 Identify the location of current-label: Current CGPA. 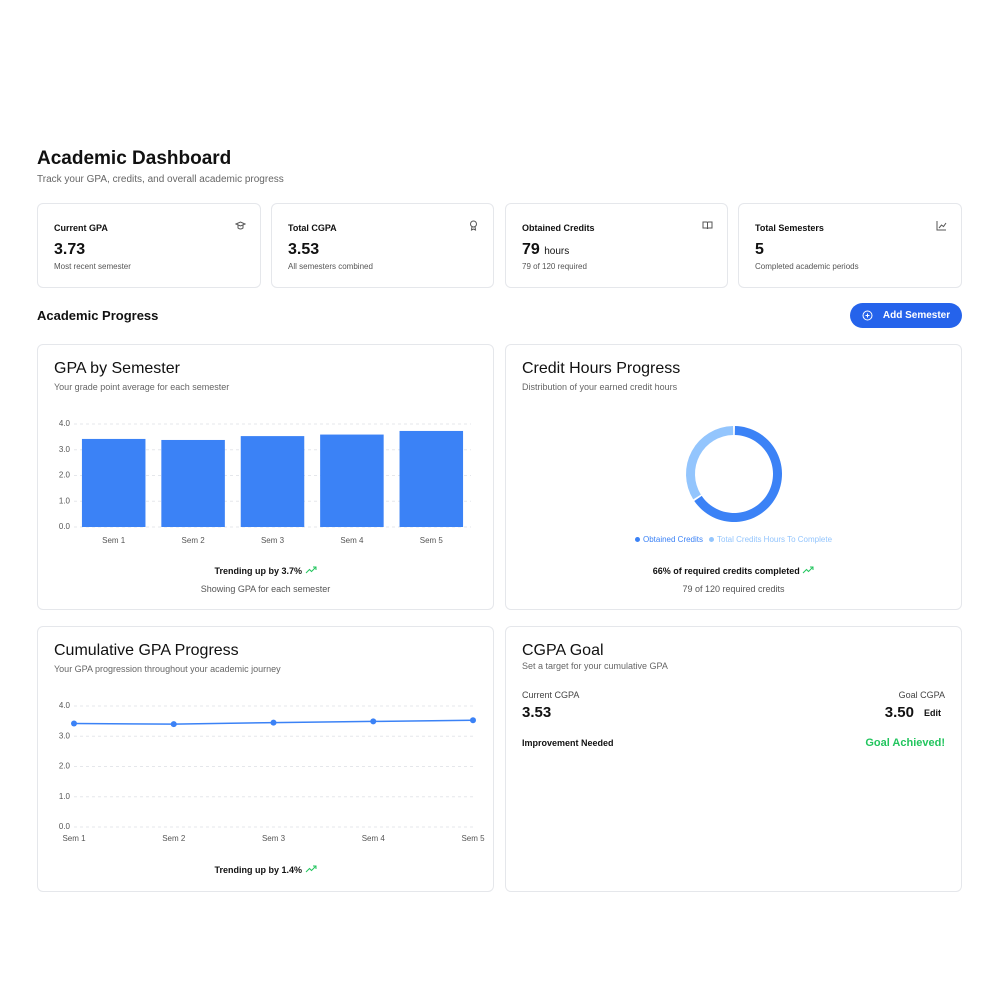
(551, 695).